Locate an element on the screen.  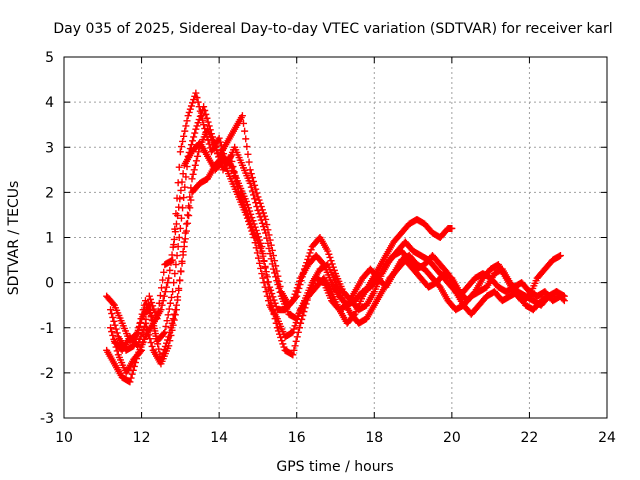
y-tick-label: -2 is located at coordinates (47, 374).